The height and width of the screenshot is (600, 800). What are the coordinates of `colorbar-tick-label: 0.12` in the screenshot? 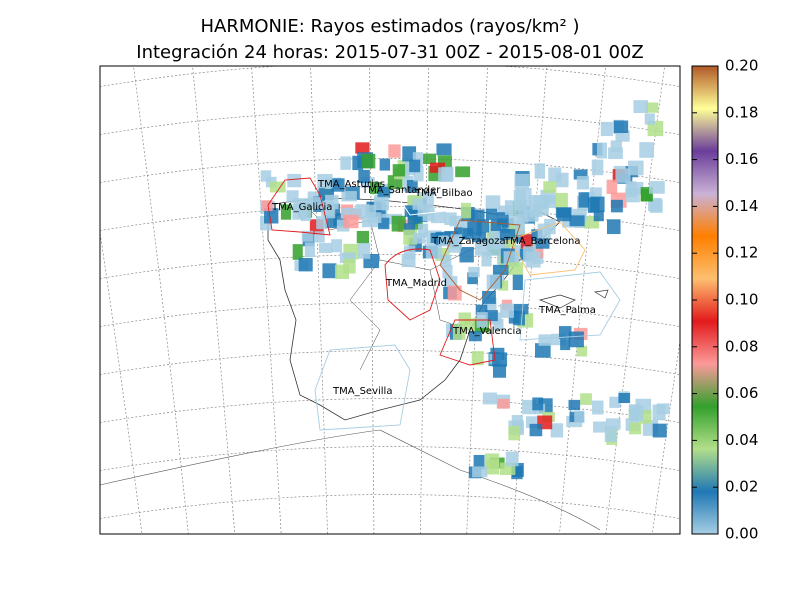 It's located at (741, 253).